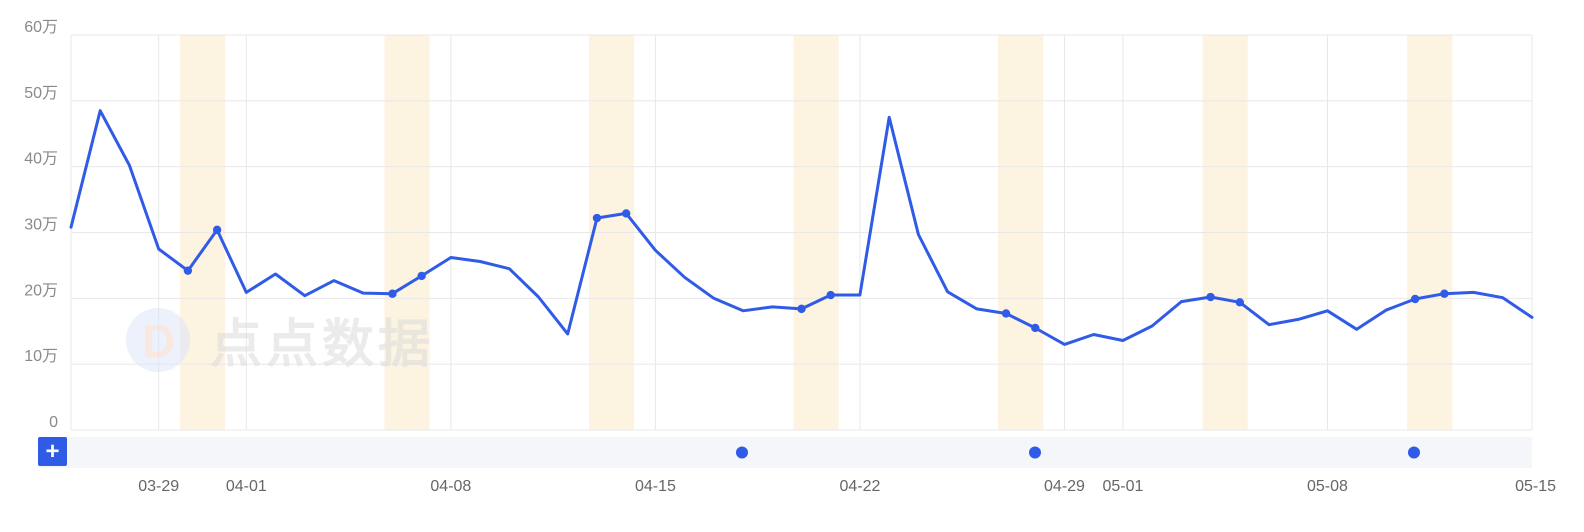 This screenshot has height=532, width=1584. I want to click on x-tick-label: 04-01, so click(246, 486).